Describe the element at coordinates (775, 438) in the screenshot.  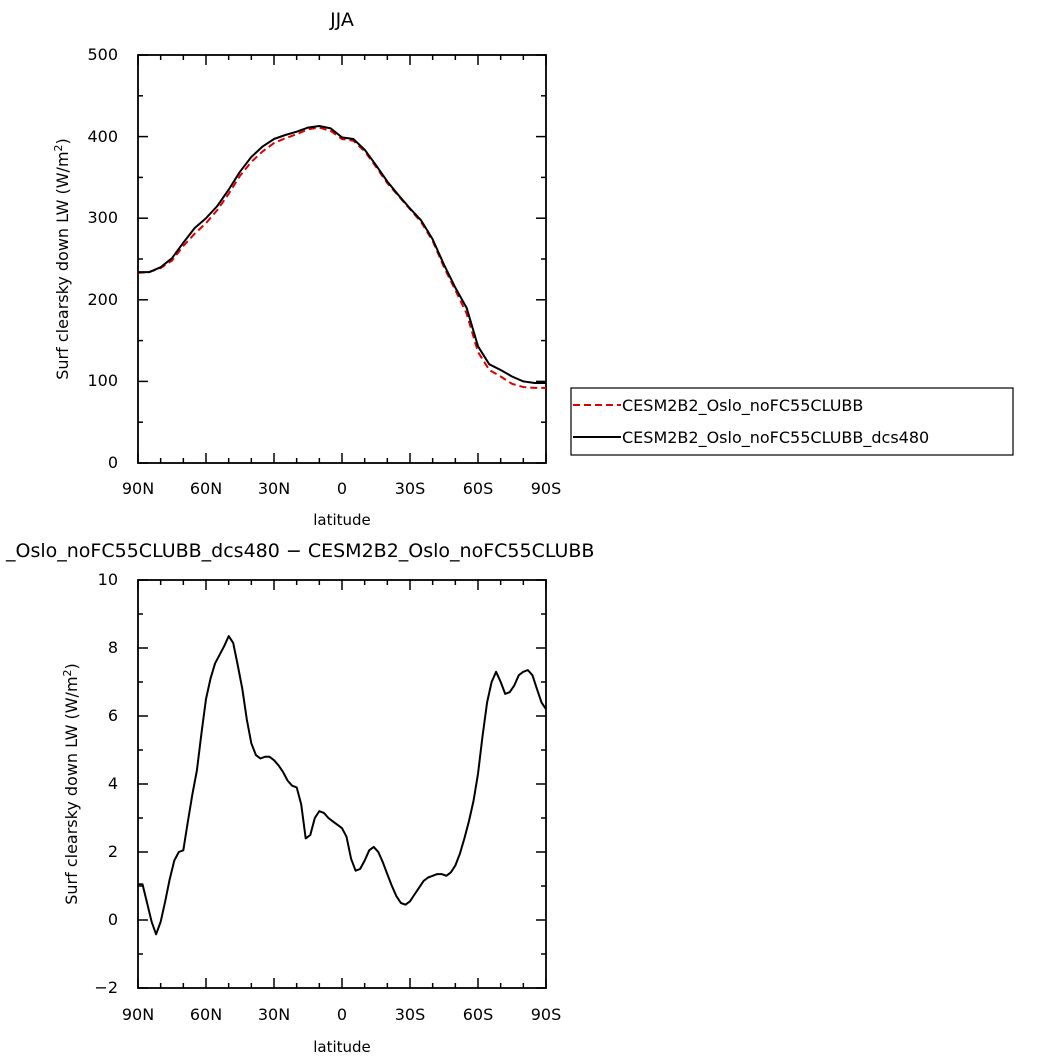
I see `legend-entry-2: CESM2B2_Oslo_noFC55CLUBB_dcs480` at that location.